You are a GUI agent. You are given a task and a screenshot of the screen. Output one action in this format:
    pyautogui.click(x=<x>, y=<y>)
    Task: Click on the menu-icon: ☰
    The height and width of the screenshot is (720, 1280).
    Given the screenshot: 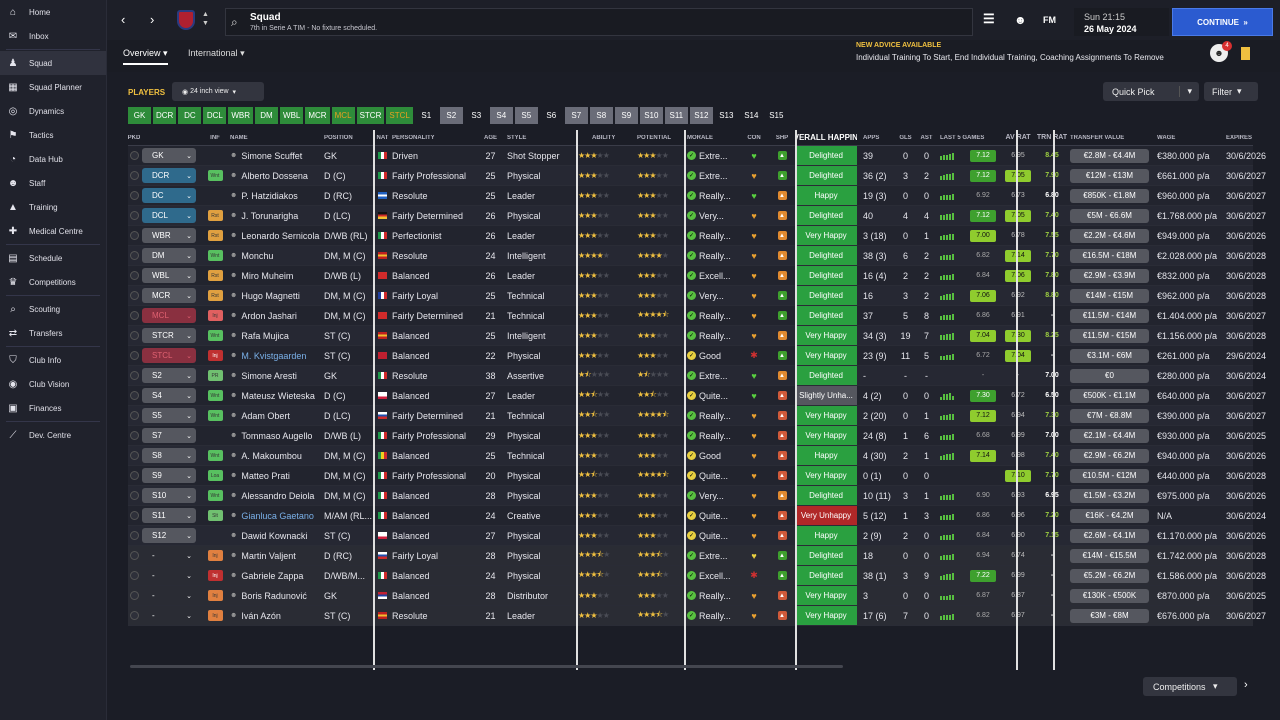 What is the action you would take?
    pyautogui.click(x=989, y=18)
    